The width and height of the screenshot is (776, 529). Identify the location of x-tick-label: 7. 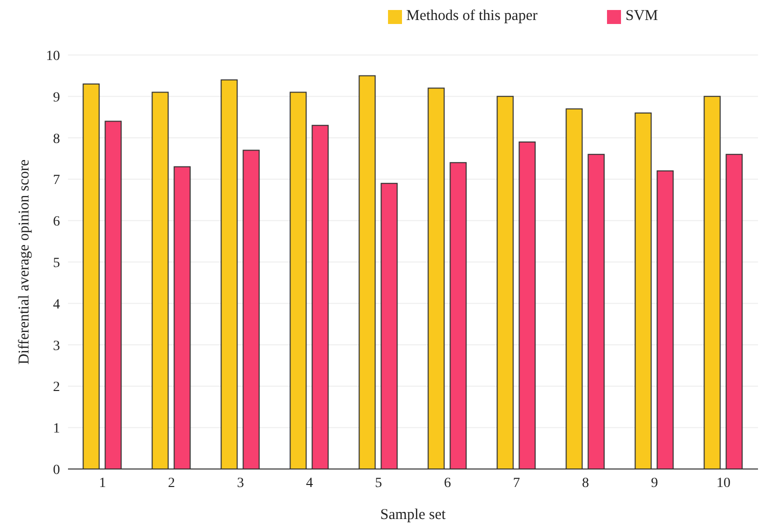
(516, 483).